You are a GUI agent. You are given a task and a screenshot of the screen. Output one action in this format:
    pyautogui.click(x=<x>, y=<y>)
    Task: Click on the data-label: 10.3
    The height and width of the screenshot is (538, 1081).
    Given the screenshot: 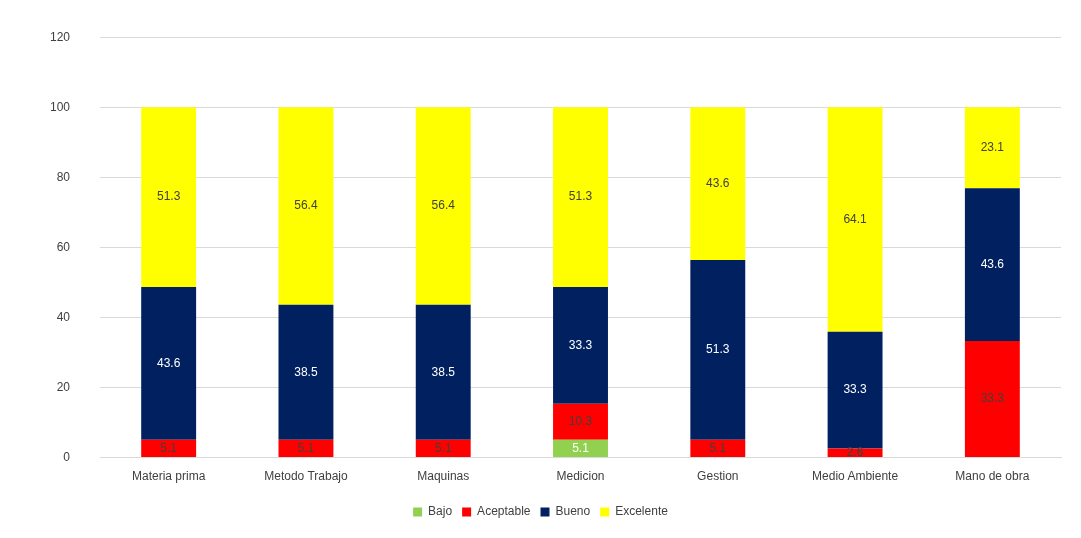 What is the action you would take?
    pyautogui.click(x=580, y=421)
    